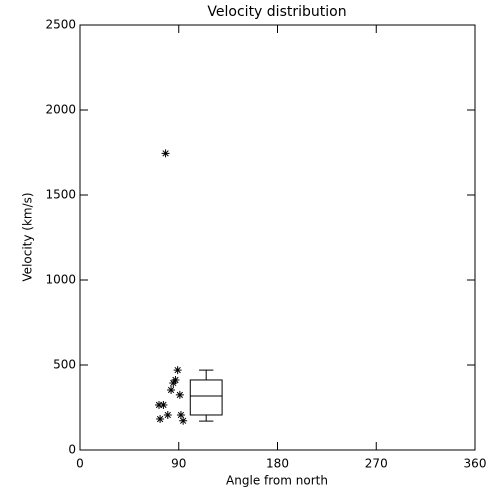  Describe the element at coordinates (277, 464) in the screenshot. I see `x-tick-label: 180` at that location.